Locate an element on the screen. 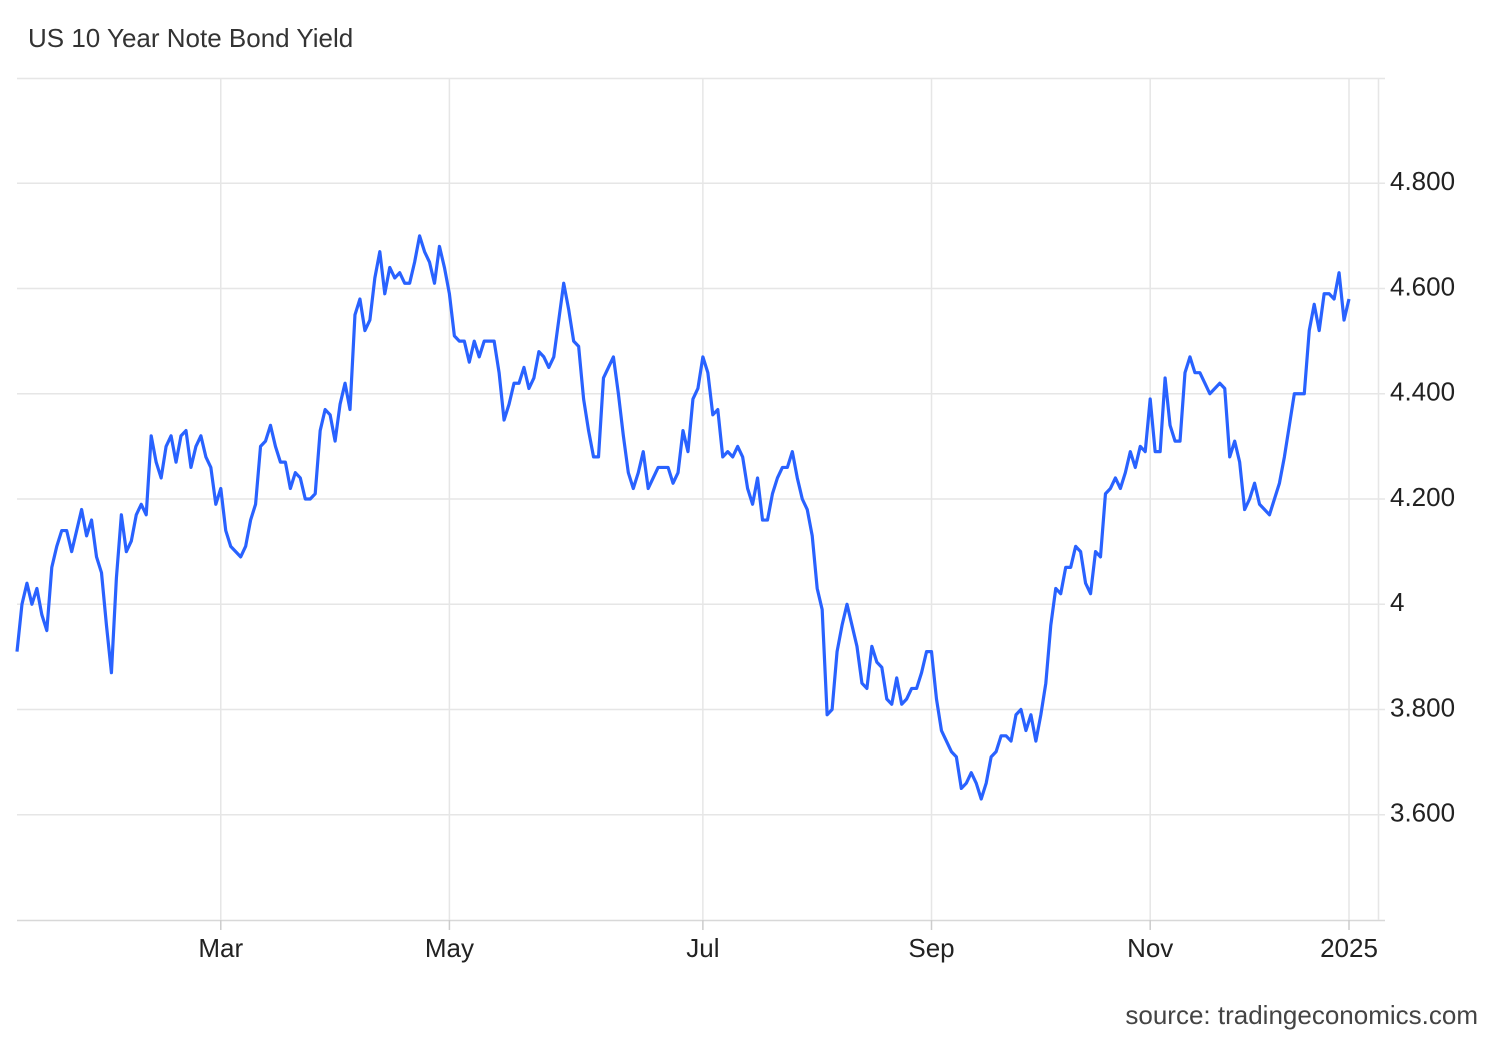 Image resolution: width=1500 pixels, height=1040 pixels. x-tick-label: Sep is located at coordinates (931, 948).